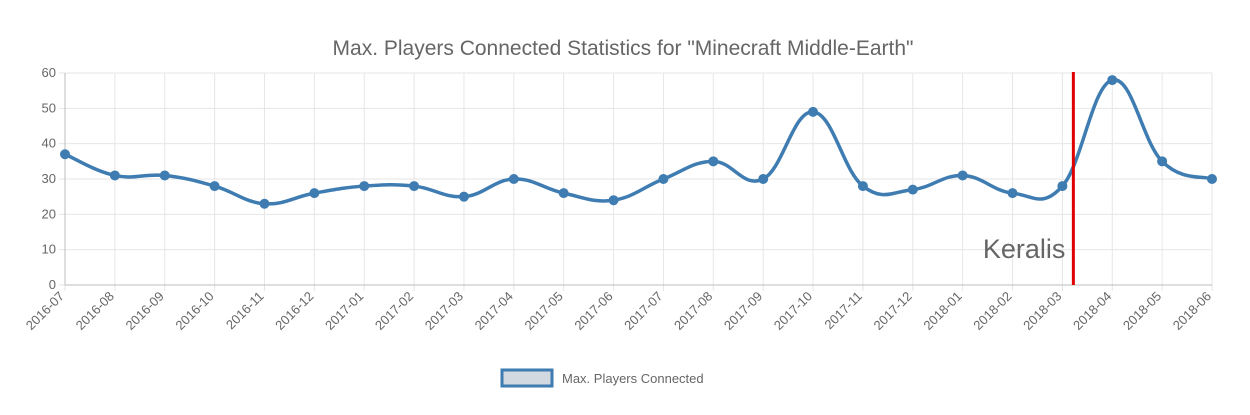  What do you see at coordinates (344, 311) in the screenshot?
I see `x-tick-label: 2017-01` at bounding box center [344, 311].